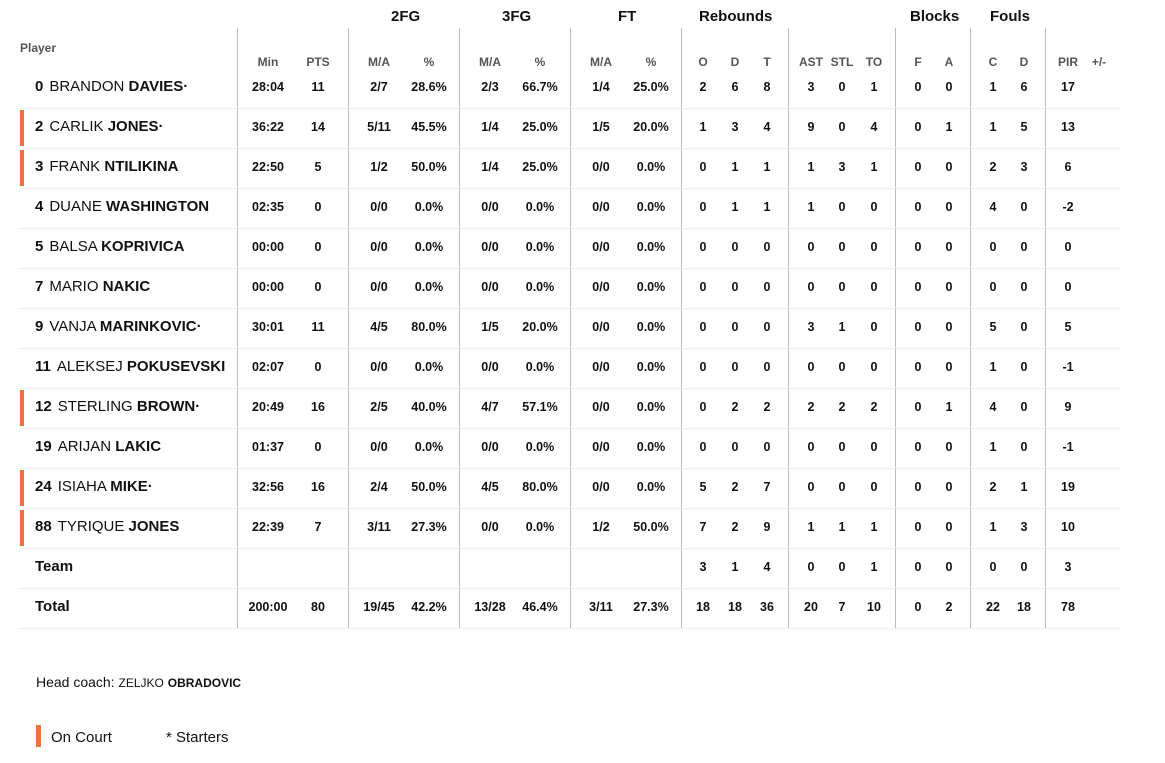  I want to click on cell-fg3-ma: 0/0, so click(490, 527).